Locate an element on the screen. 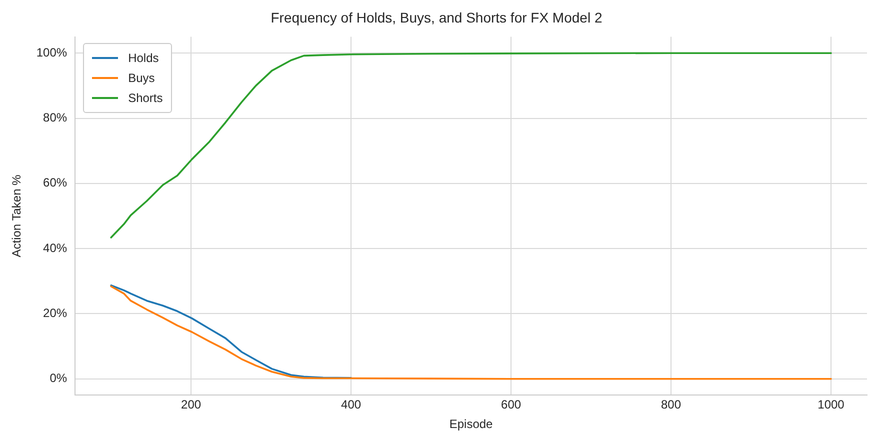 This screenshot has height=440, width=881. y-tick-label: 40% is located at coordinates (55, 247).